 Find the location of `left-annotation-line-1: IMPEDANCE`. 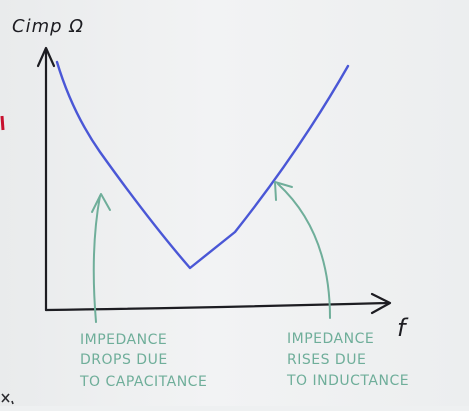

left-annotation-line-1: IMPEDANCE is located at coordinates (123, 340).